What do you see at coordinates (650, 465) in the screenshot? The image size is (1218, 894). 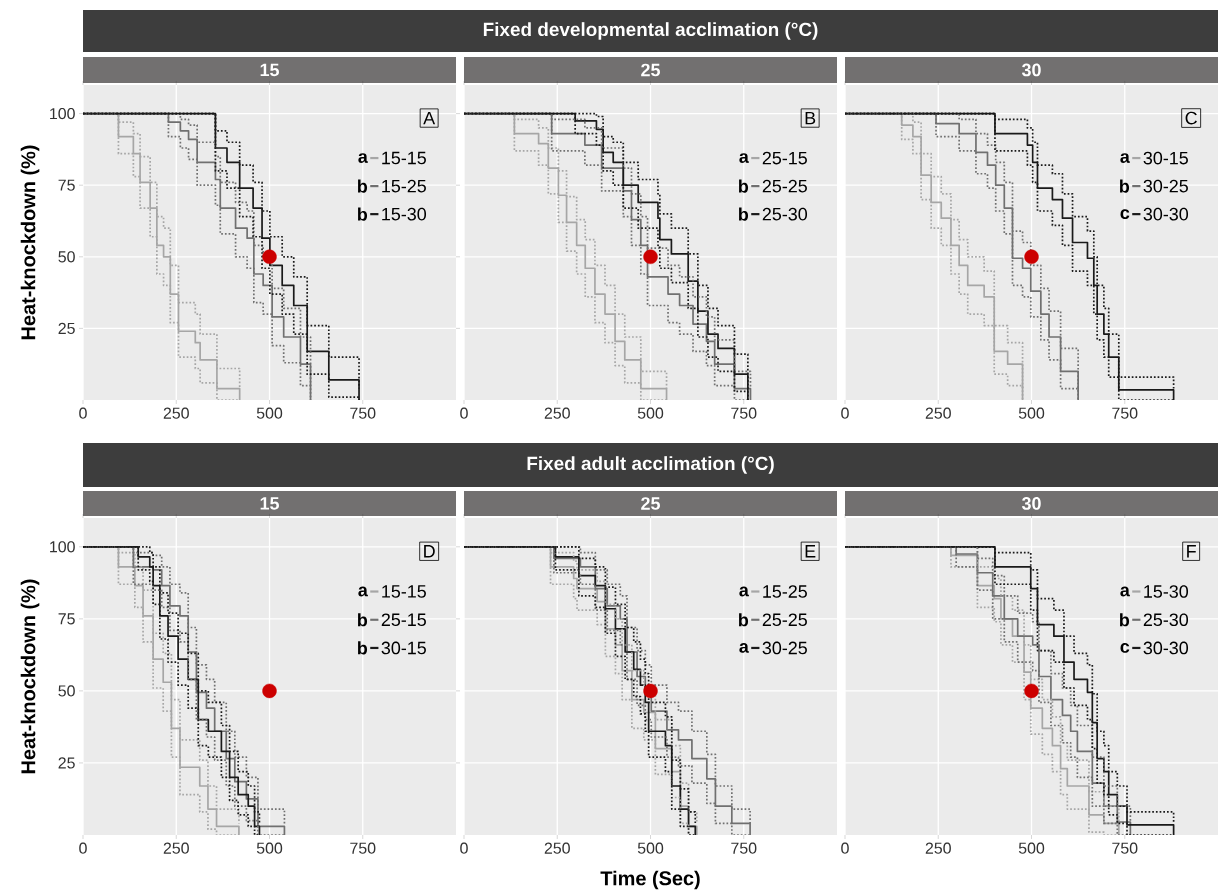 I see `chart-subtitle: Fixed adult acclimation (°C)` at bounding box center [650, 465].